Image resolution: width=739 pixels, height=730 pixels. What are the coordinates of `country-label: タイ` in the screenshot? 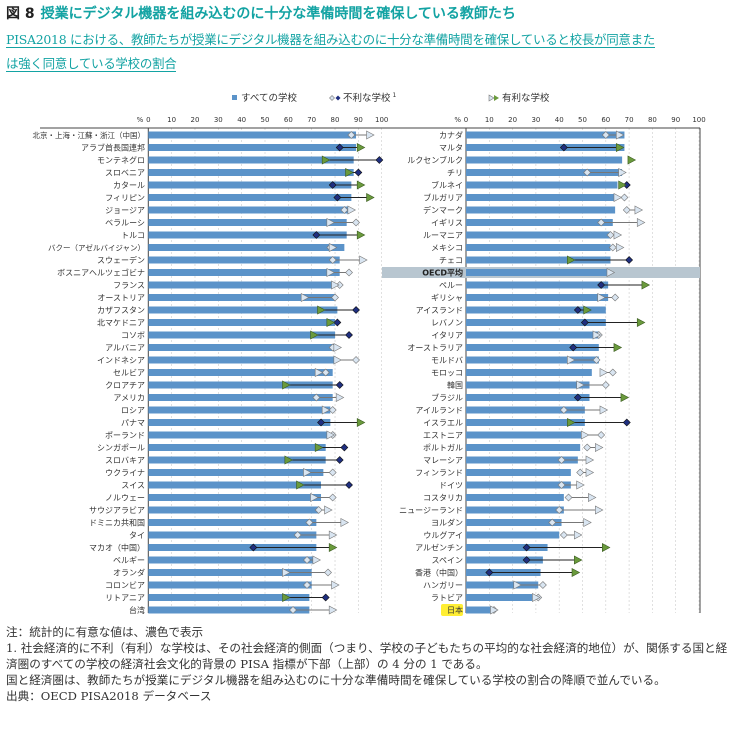 It's located at (137, 535).